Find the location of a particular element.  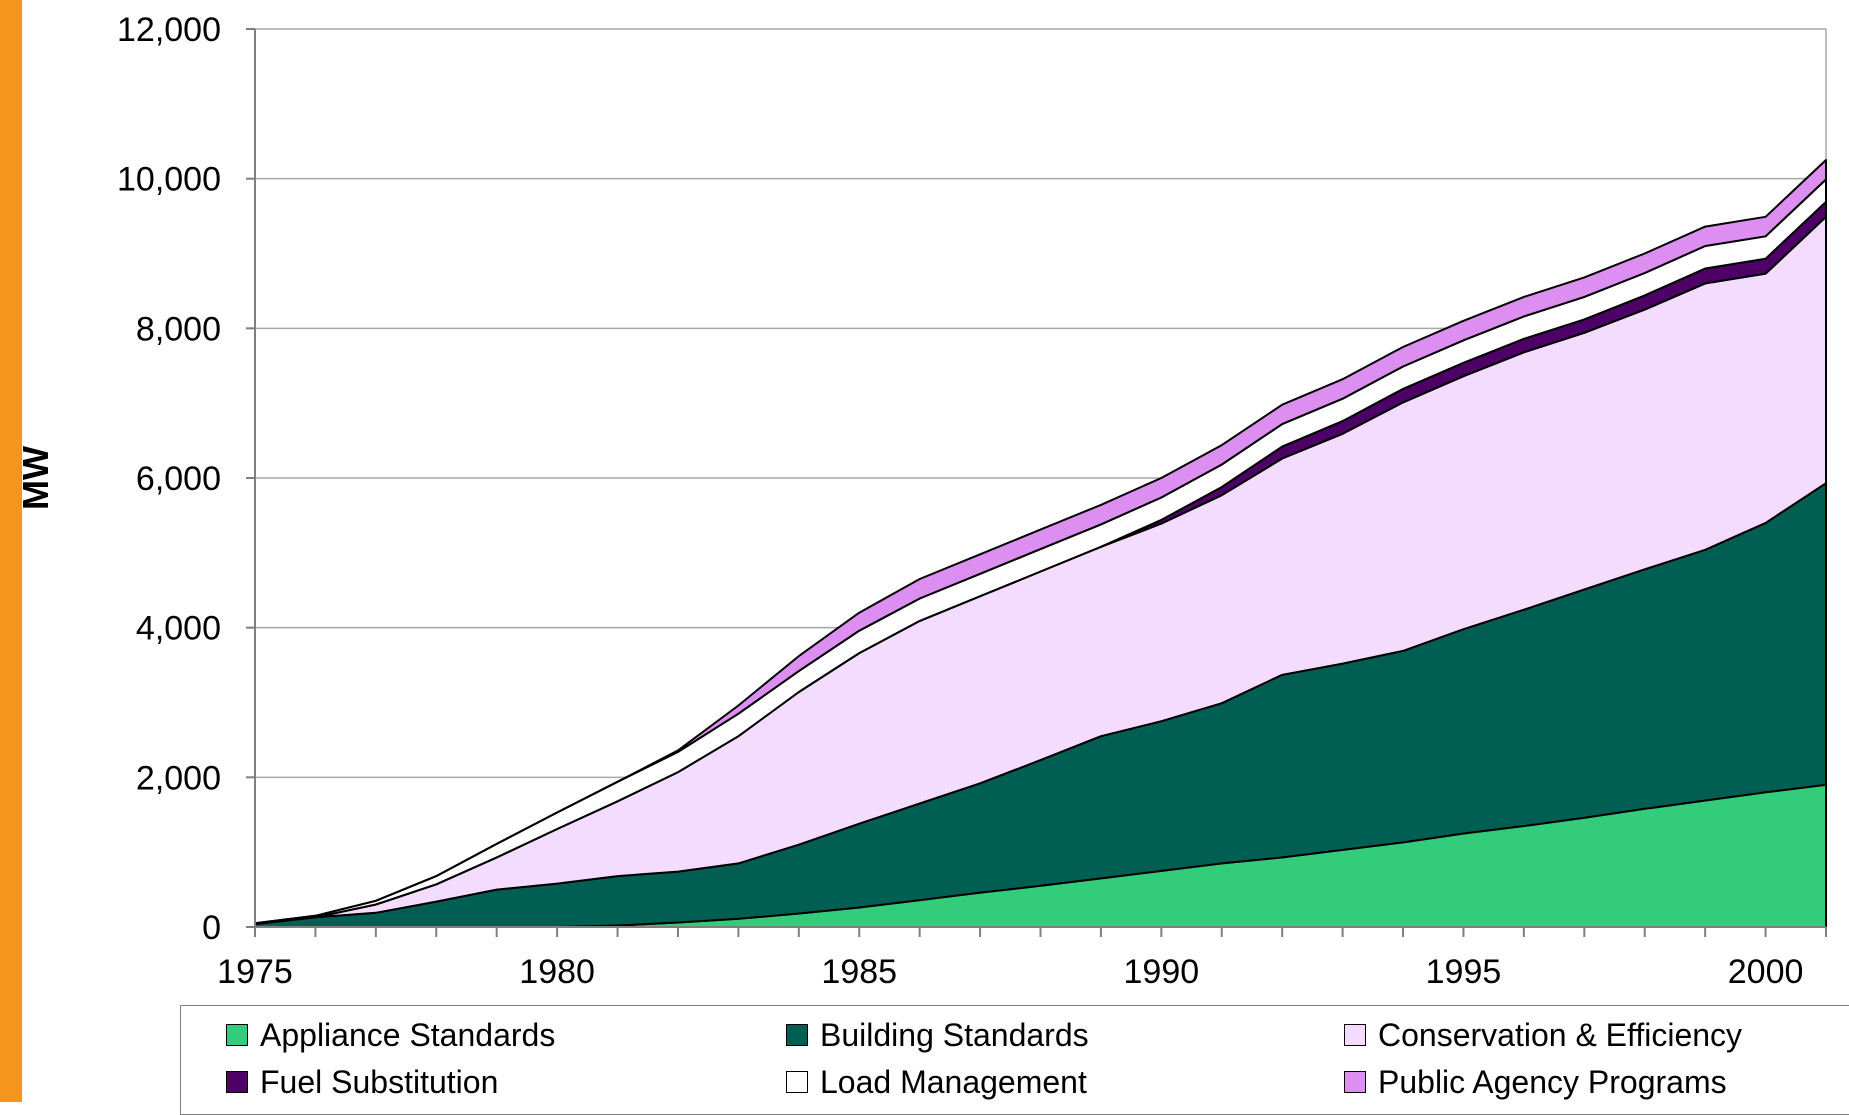

legend-item-fuel-substitution: Fuel Substitution is located at coordinates (362, 1082).